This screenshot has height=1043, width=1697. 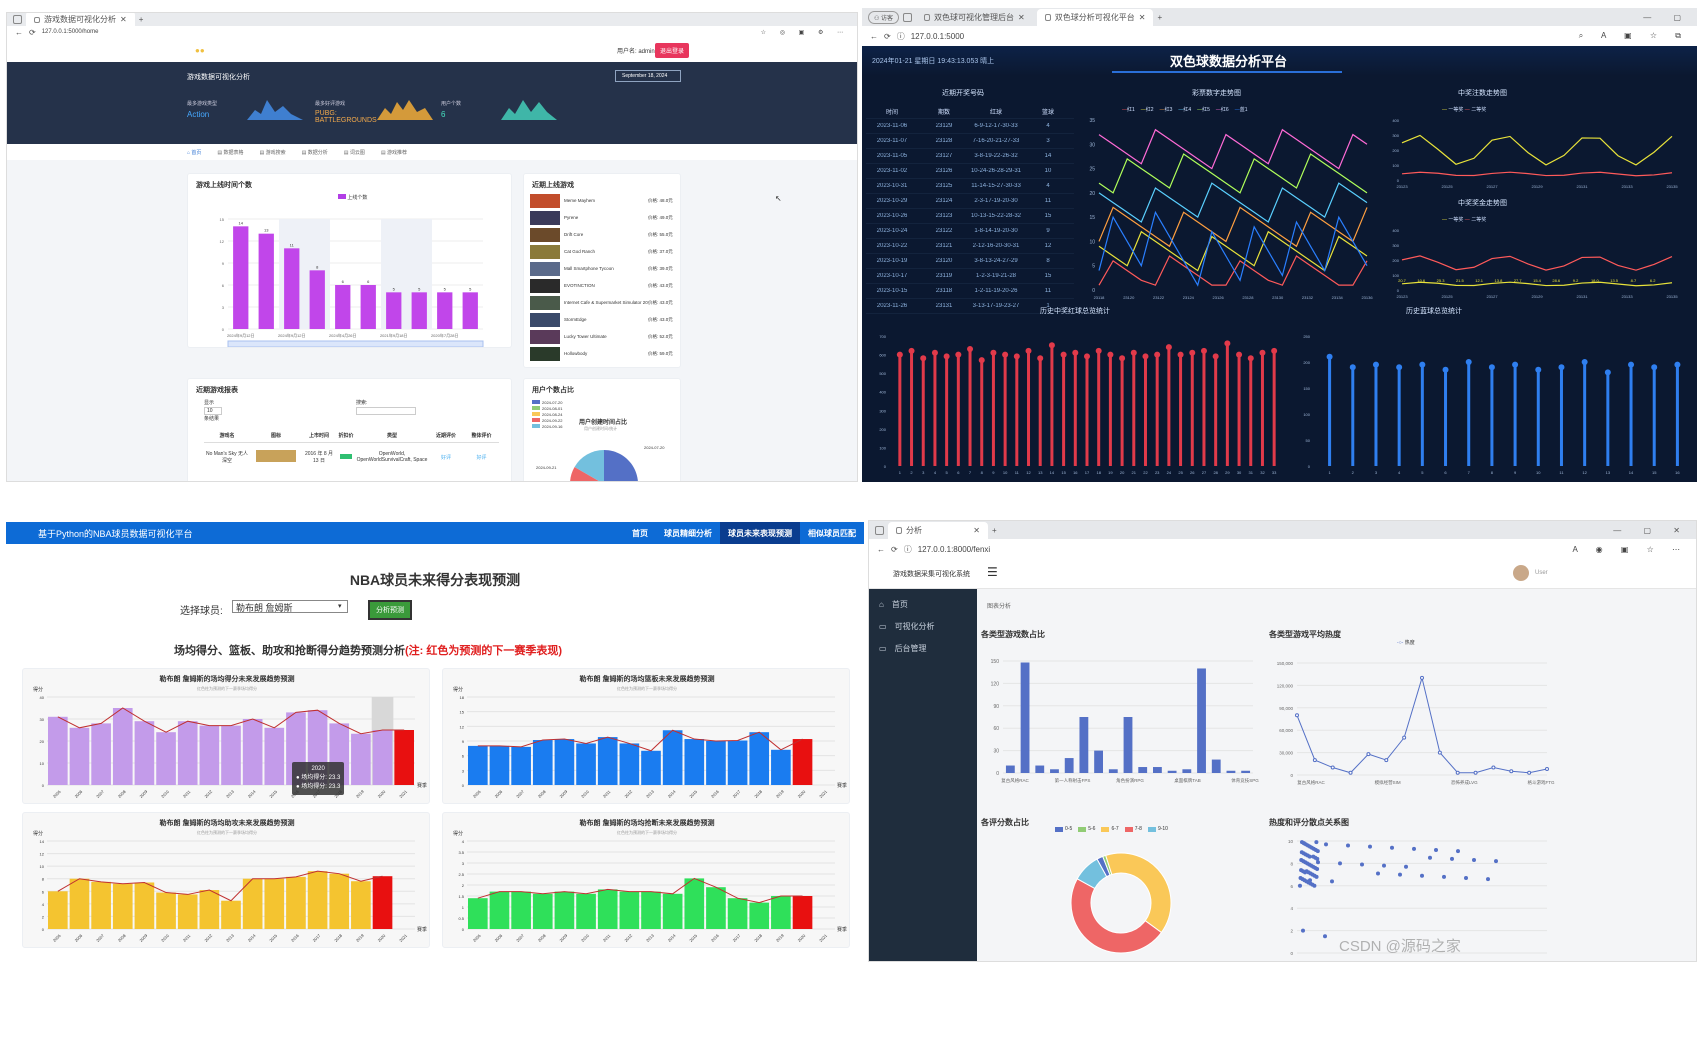 I want to click on menu-icon: ☰, so click(x=992, y=572).